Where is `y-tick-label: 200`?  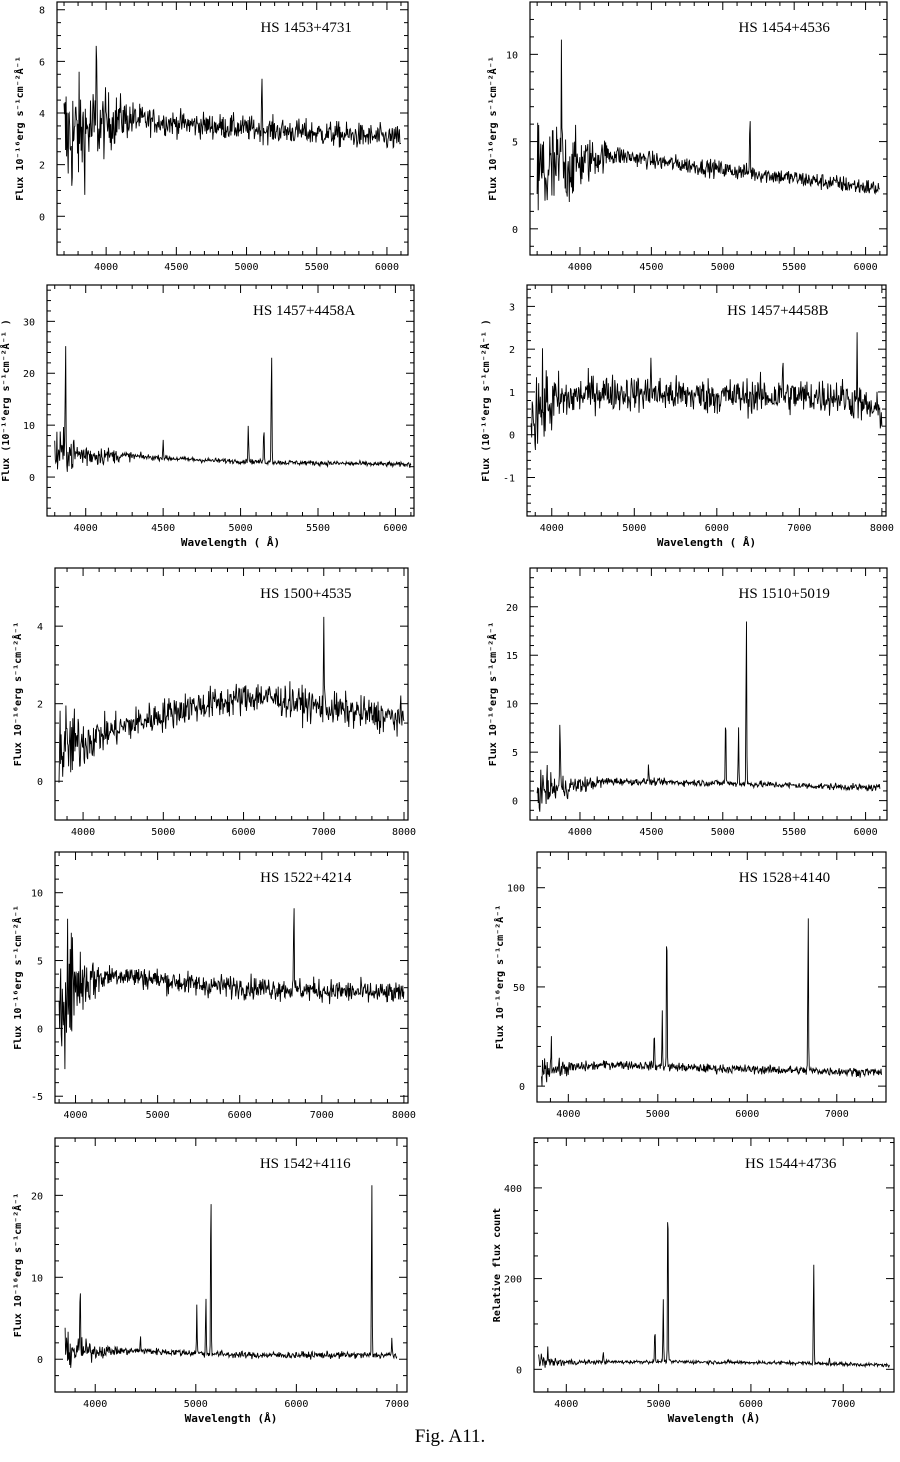
y-tick-label: 200 is located at coordinates (513, 1280).